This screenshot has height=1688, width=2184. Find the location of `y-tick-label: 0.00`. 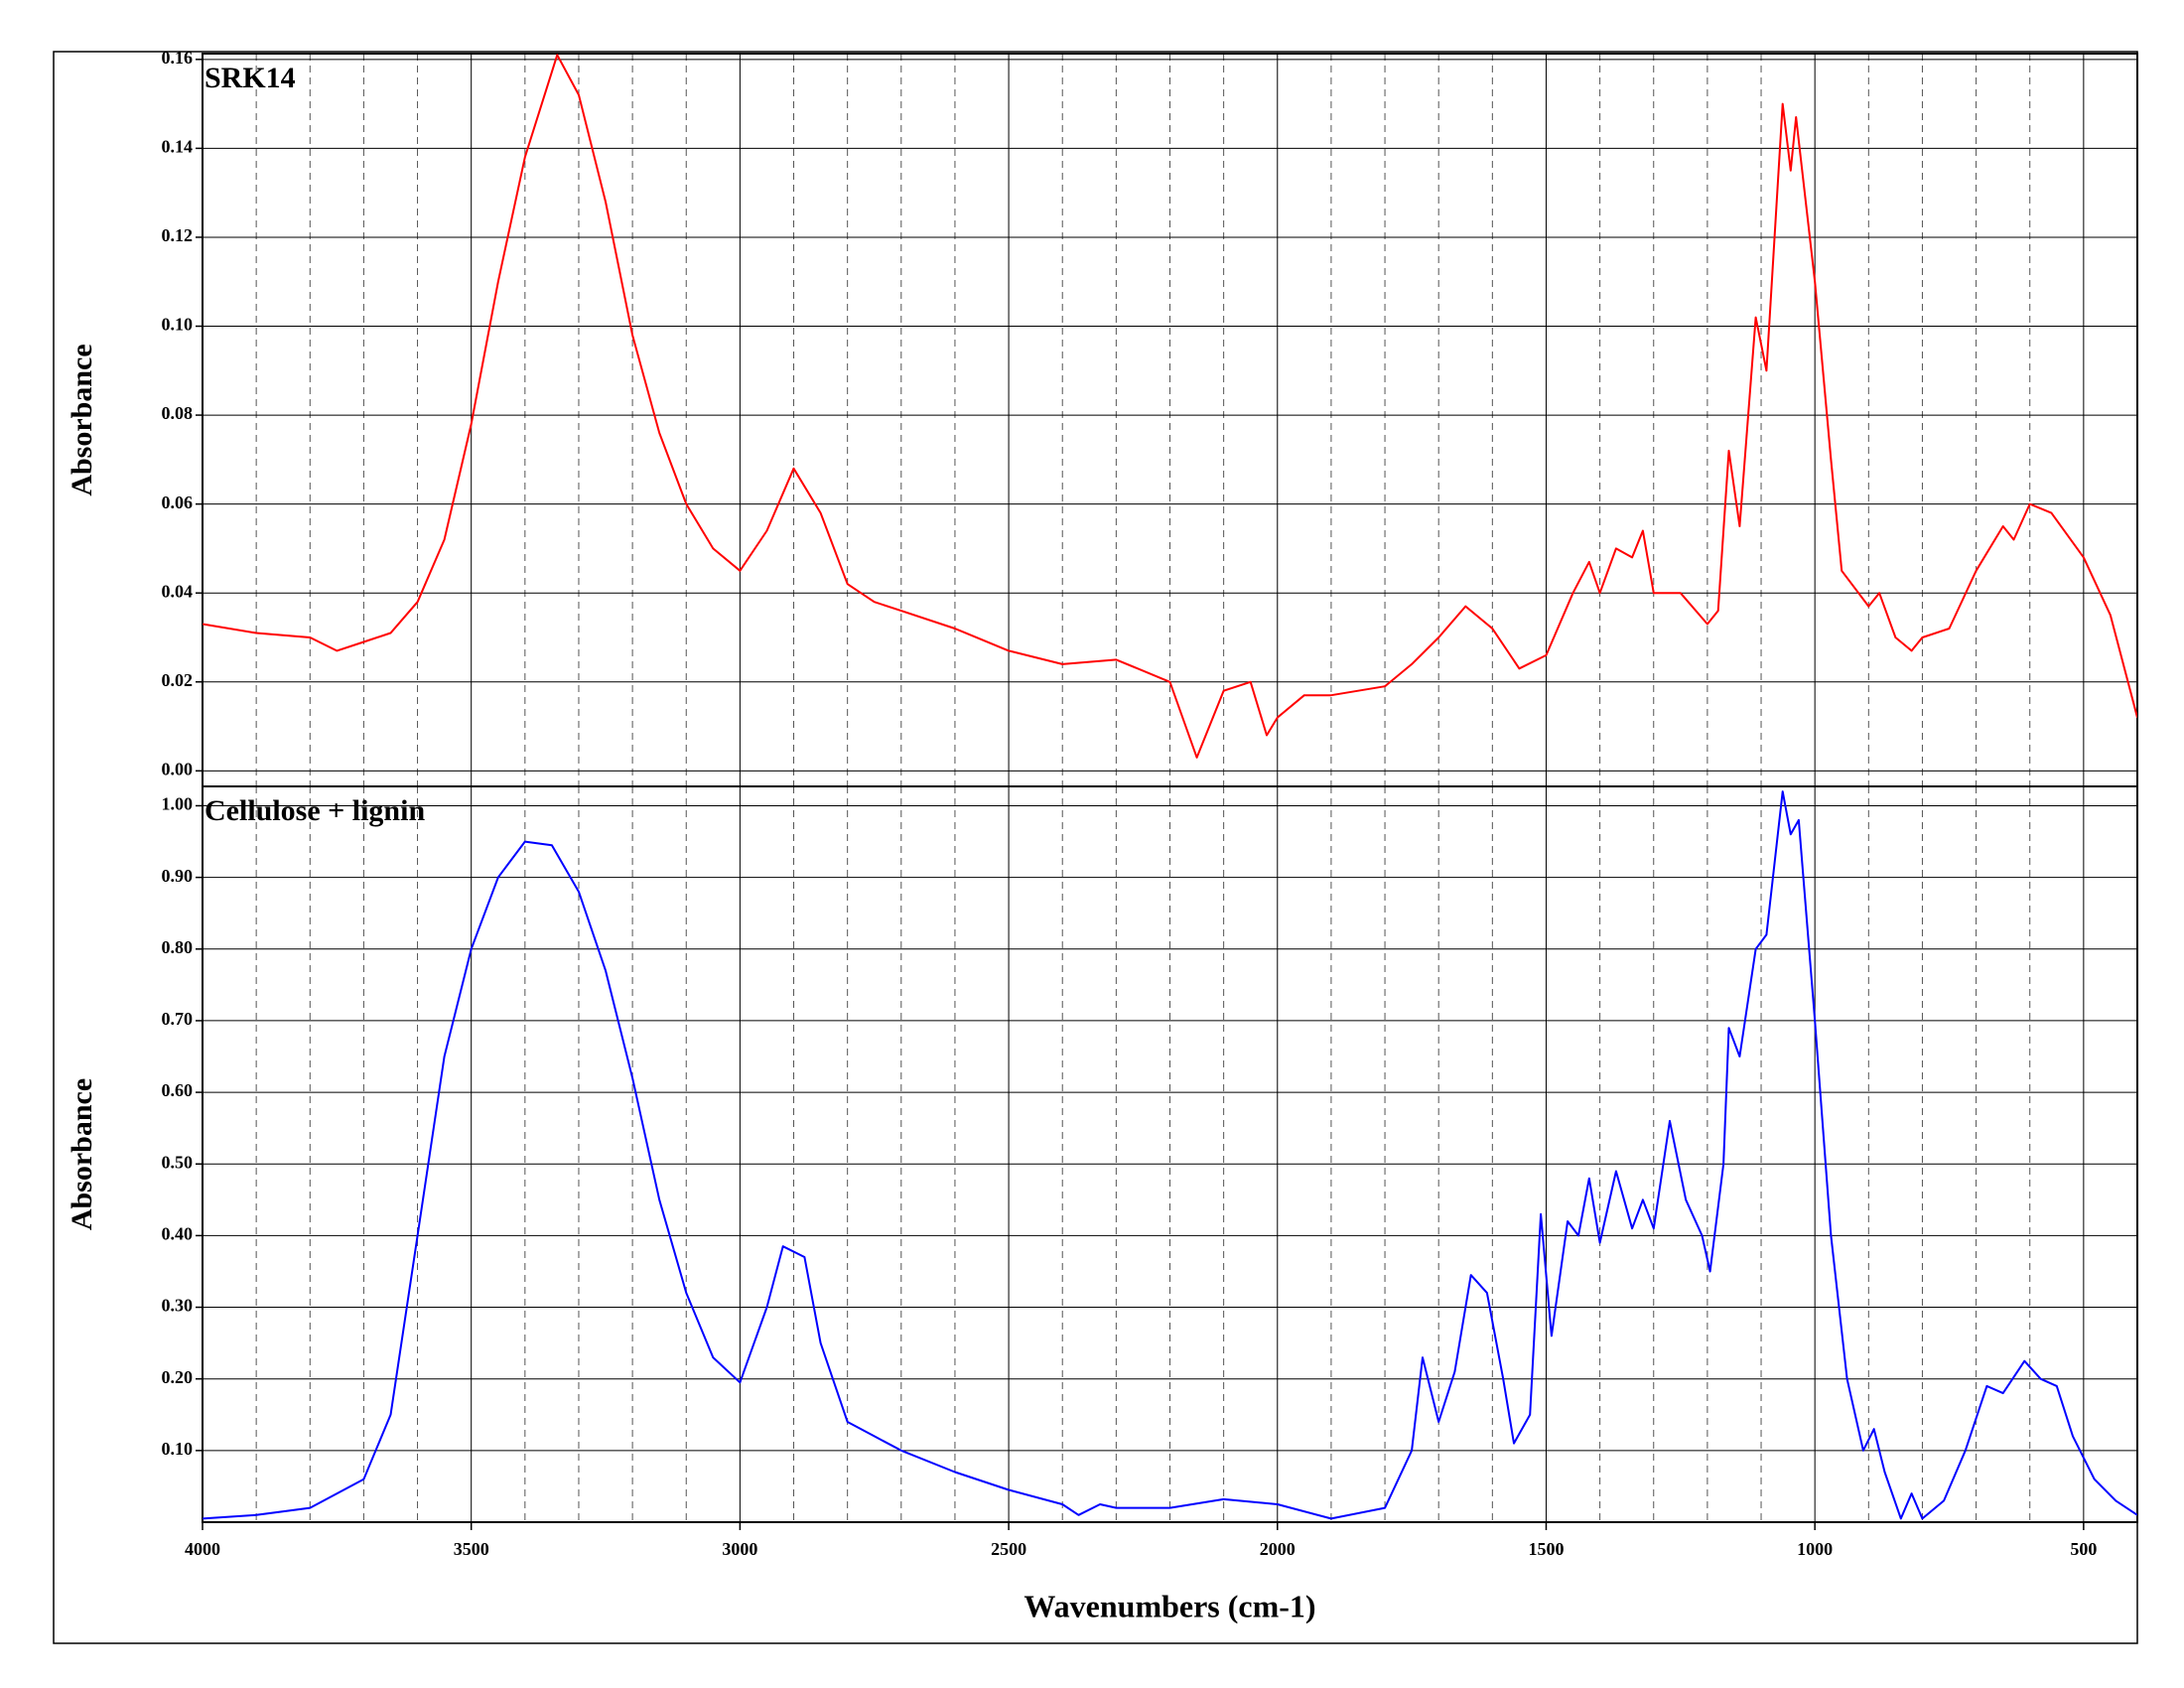

y-tick-label: 0.00 is located at coordinates (178, 768).